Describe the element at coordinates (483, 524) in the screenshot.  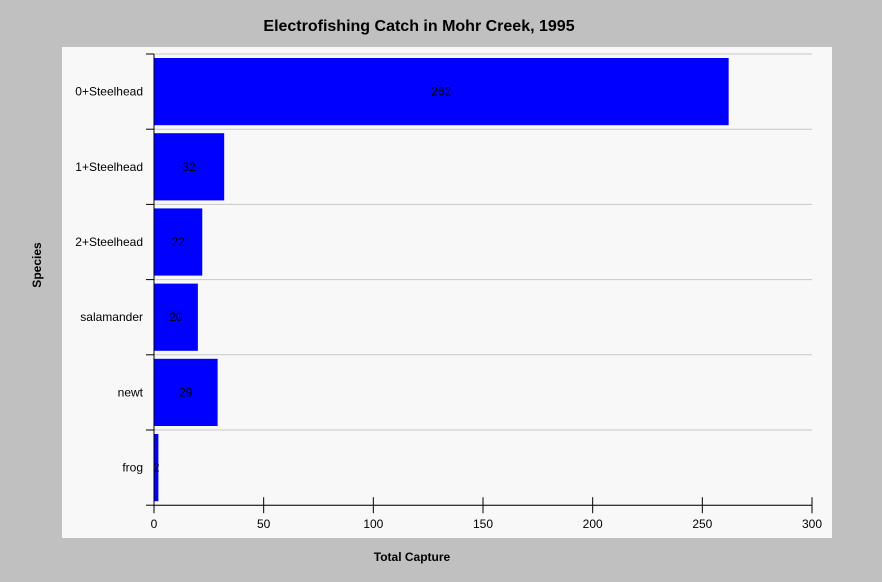
I see `x-tick-label: 150` at that location.